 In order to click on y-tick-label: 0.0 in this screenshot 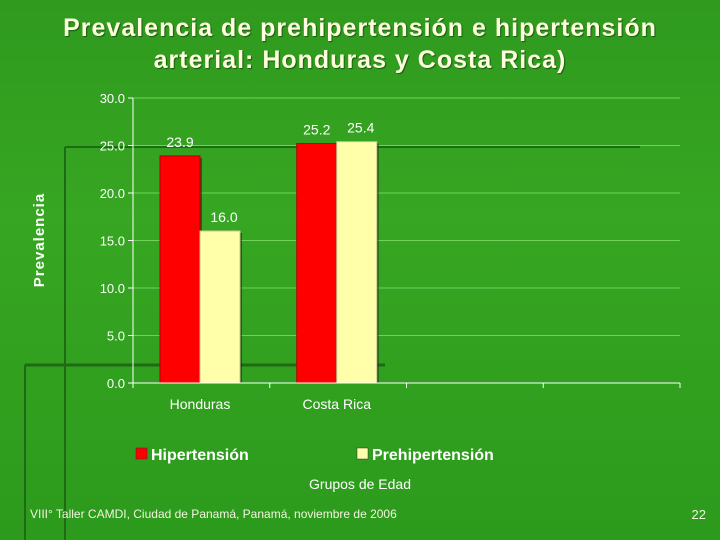, I will do `click(116, 383)`.